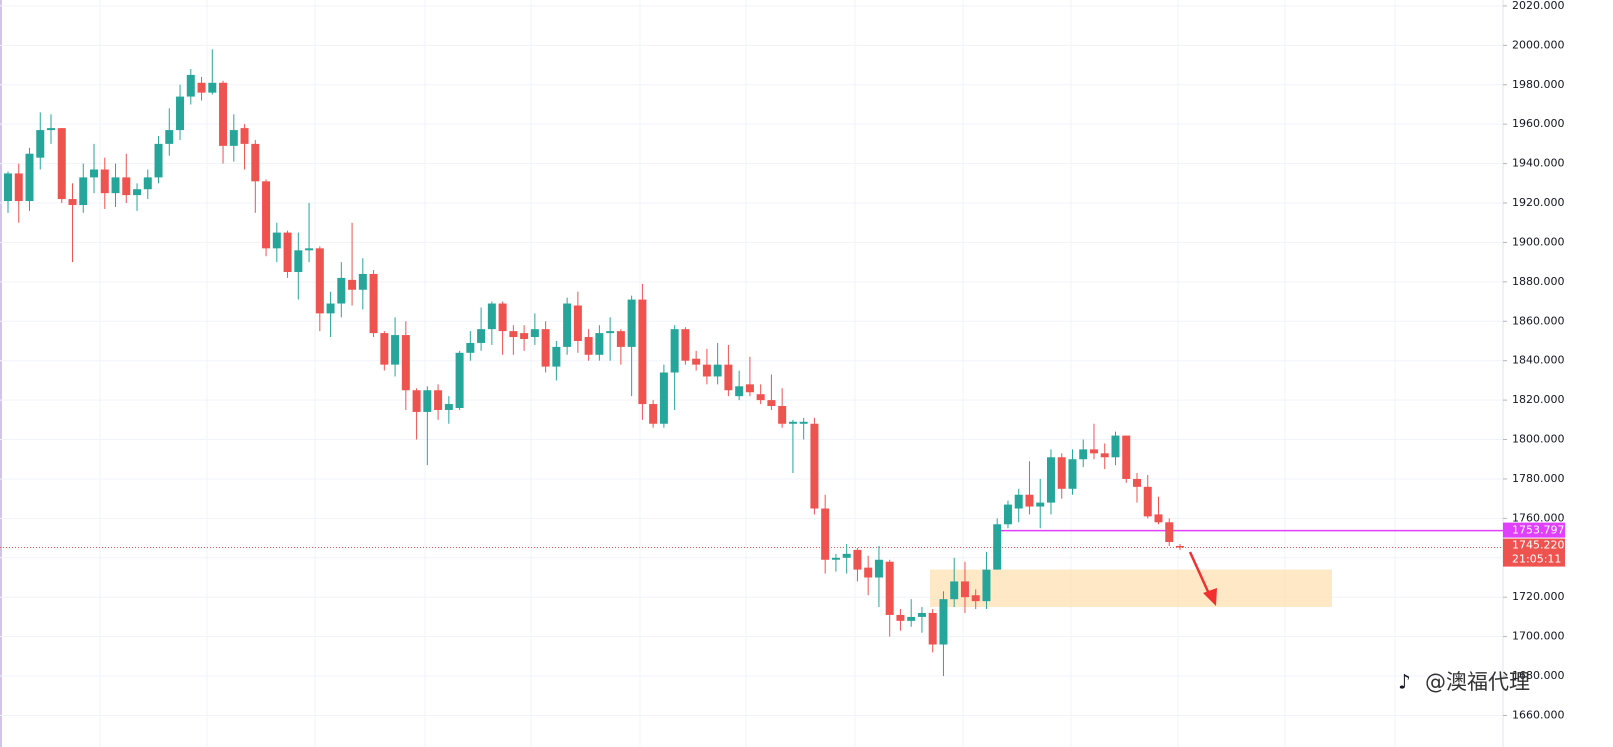 This screenshot has height=747, width=1613. Describe the element at coordinates (1538, 399) in the screenshot. I see `y-tick-label: 1820.000` at that location.